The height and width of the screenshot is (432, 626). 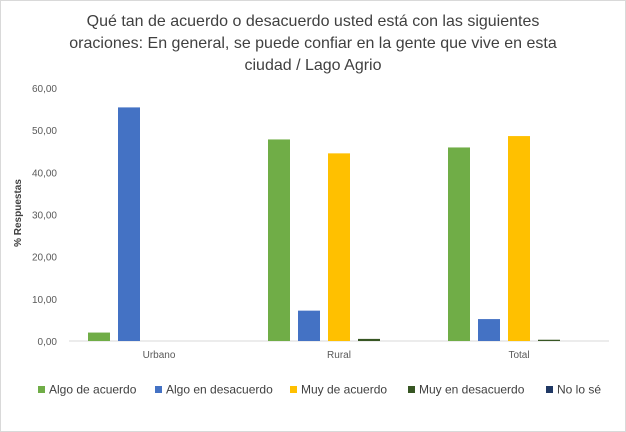 I want to click on y-tick-label: 50,00, so click(x=44, y=131).